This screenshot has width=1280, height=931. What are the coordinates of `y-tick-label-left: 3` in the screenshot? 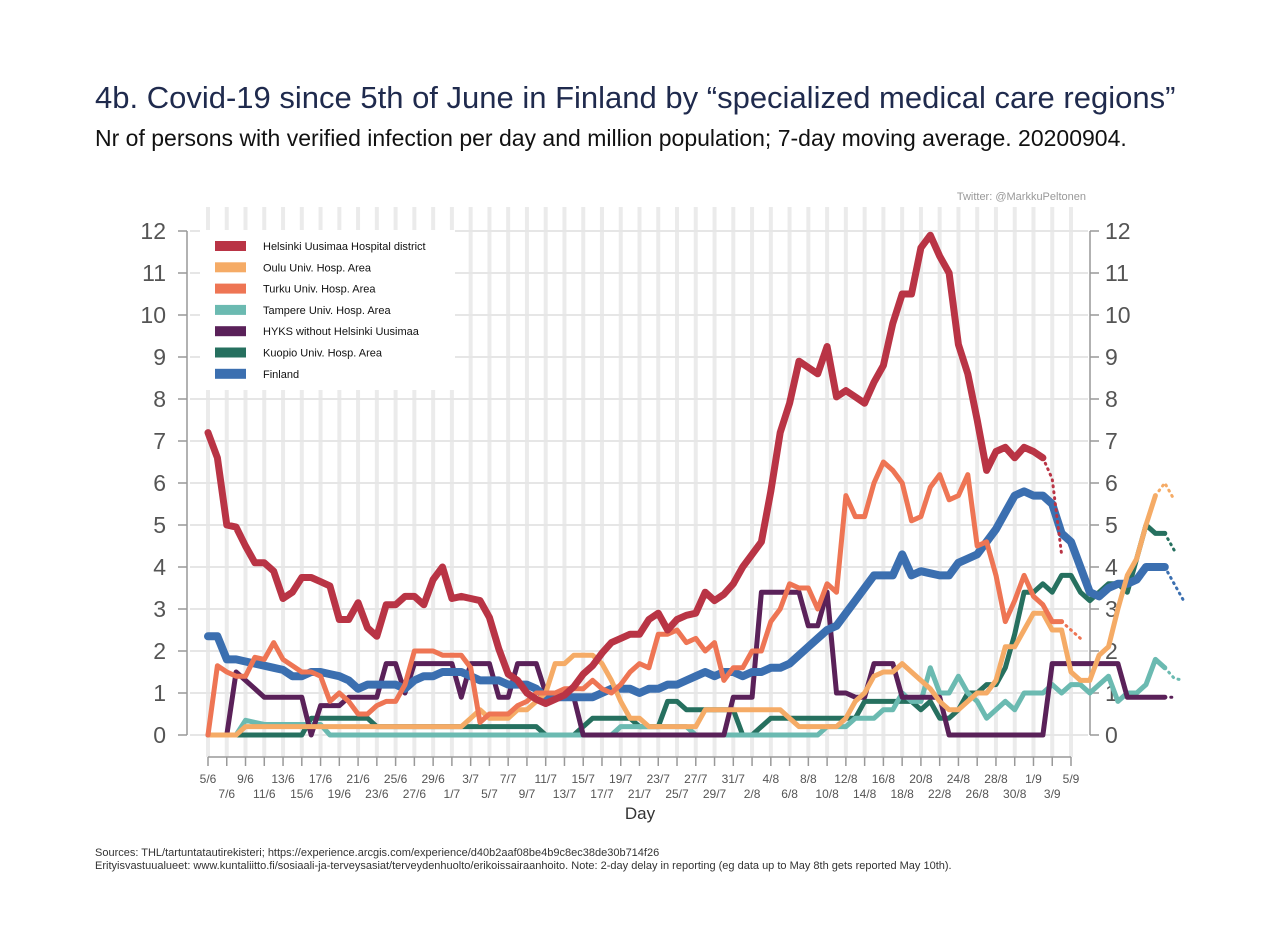 It's located at (159, 609).